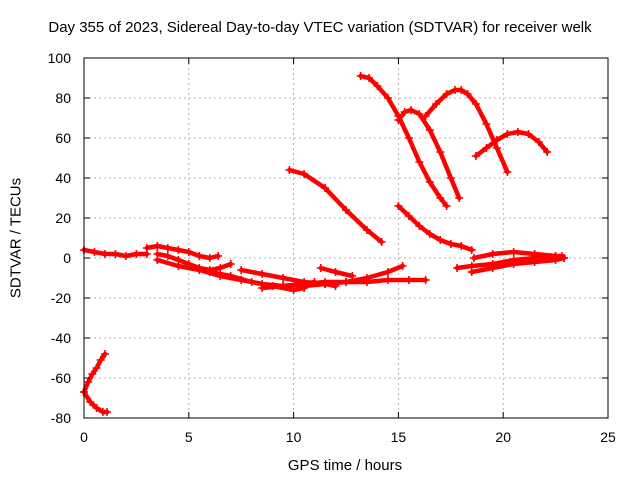 This screenshot has width=640, height=480. What do you see at coordinates (60, 58) in the screenshot?
I see `y-tick-label: 100` at bounding box center [60, 58].